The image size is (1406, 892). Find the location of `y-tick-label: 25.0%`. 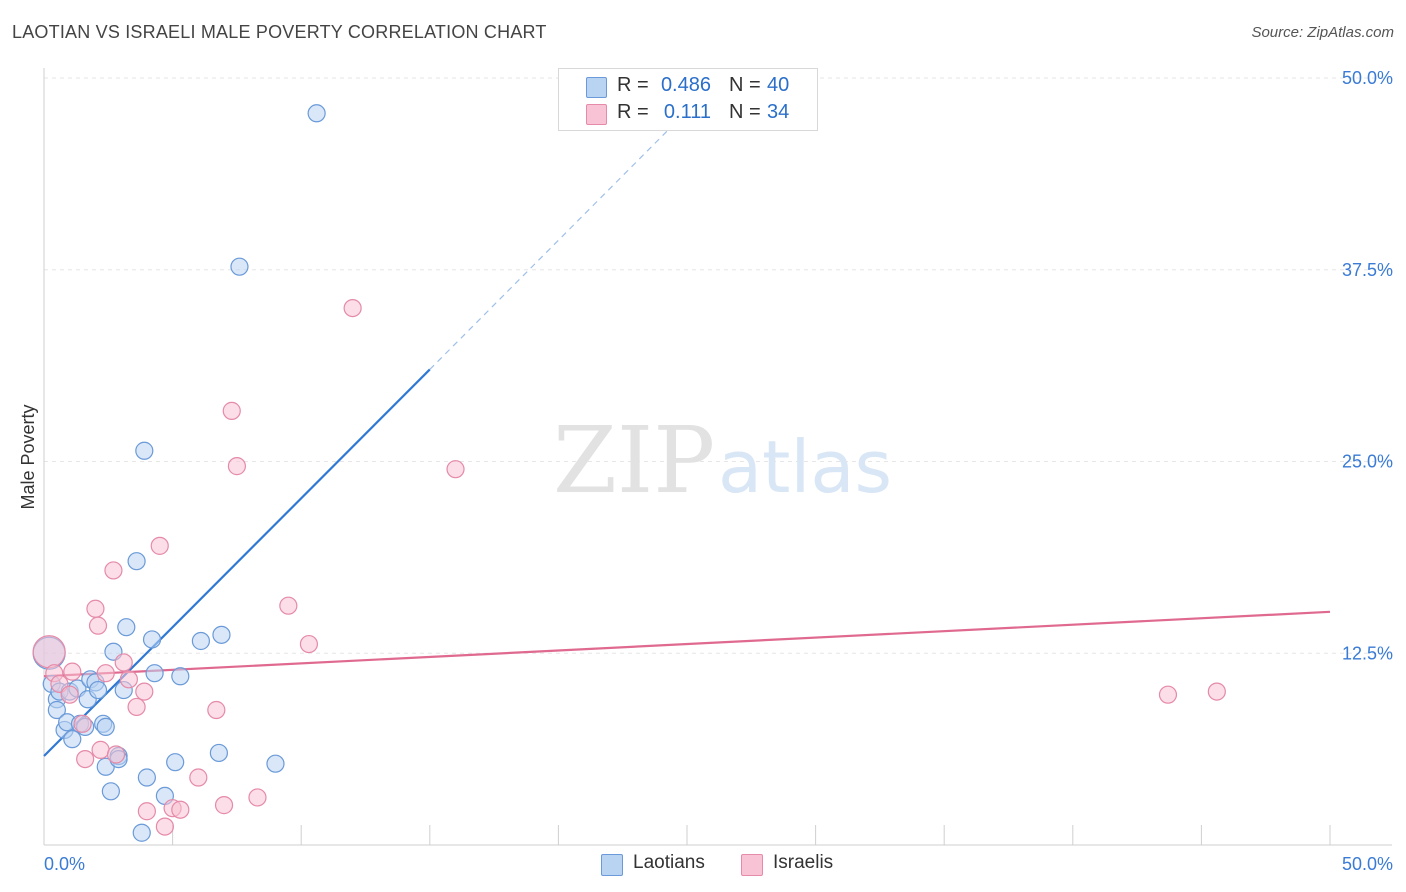

y-tick-label: 25.0% is located at coordinates (1367, 462).